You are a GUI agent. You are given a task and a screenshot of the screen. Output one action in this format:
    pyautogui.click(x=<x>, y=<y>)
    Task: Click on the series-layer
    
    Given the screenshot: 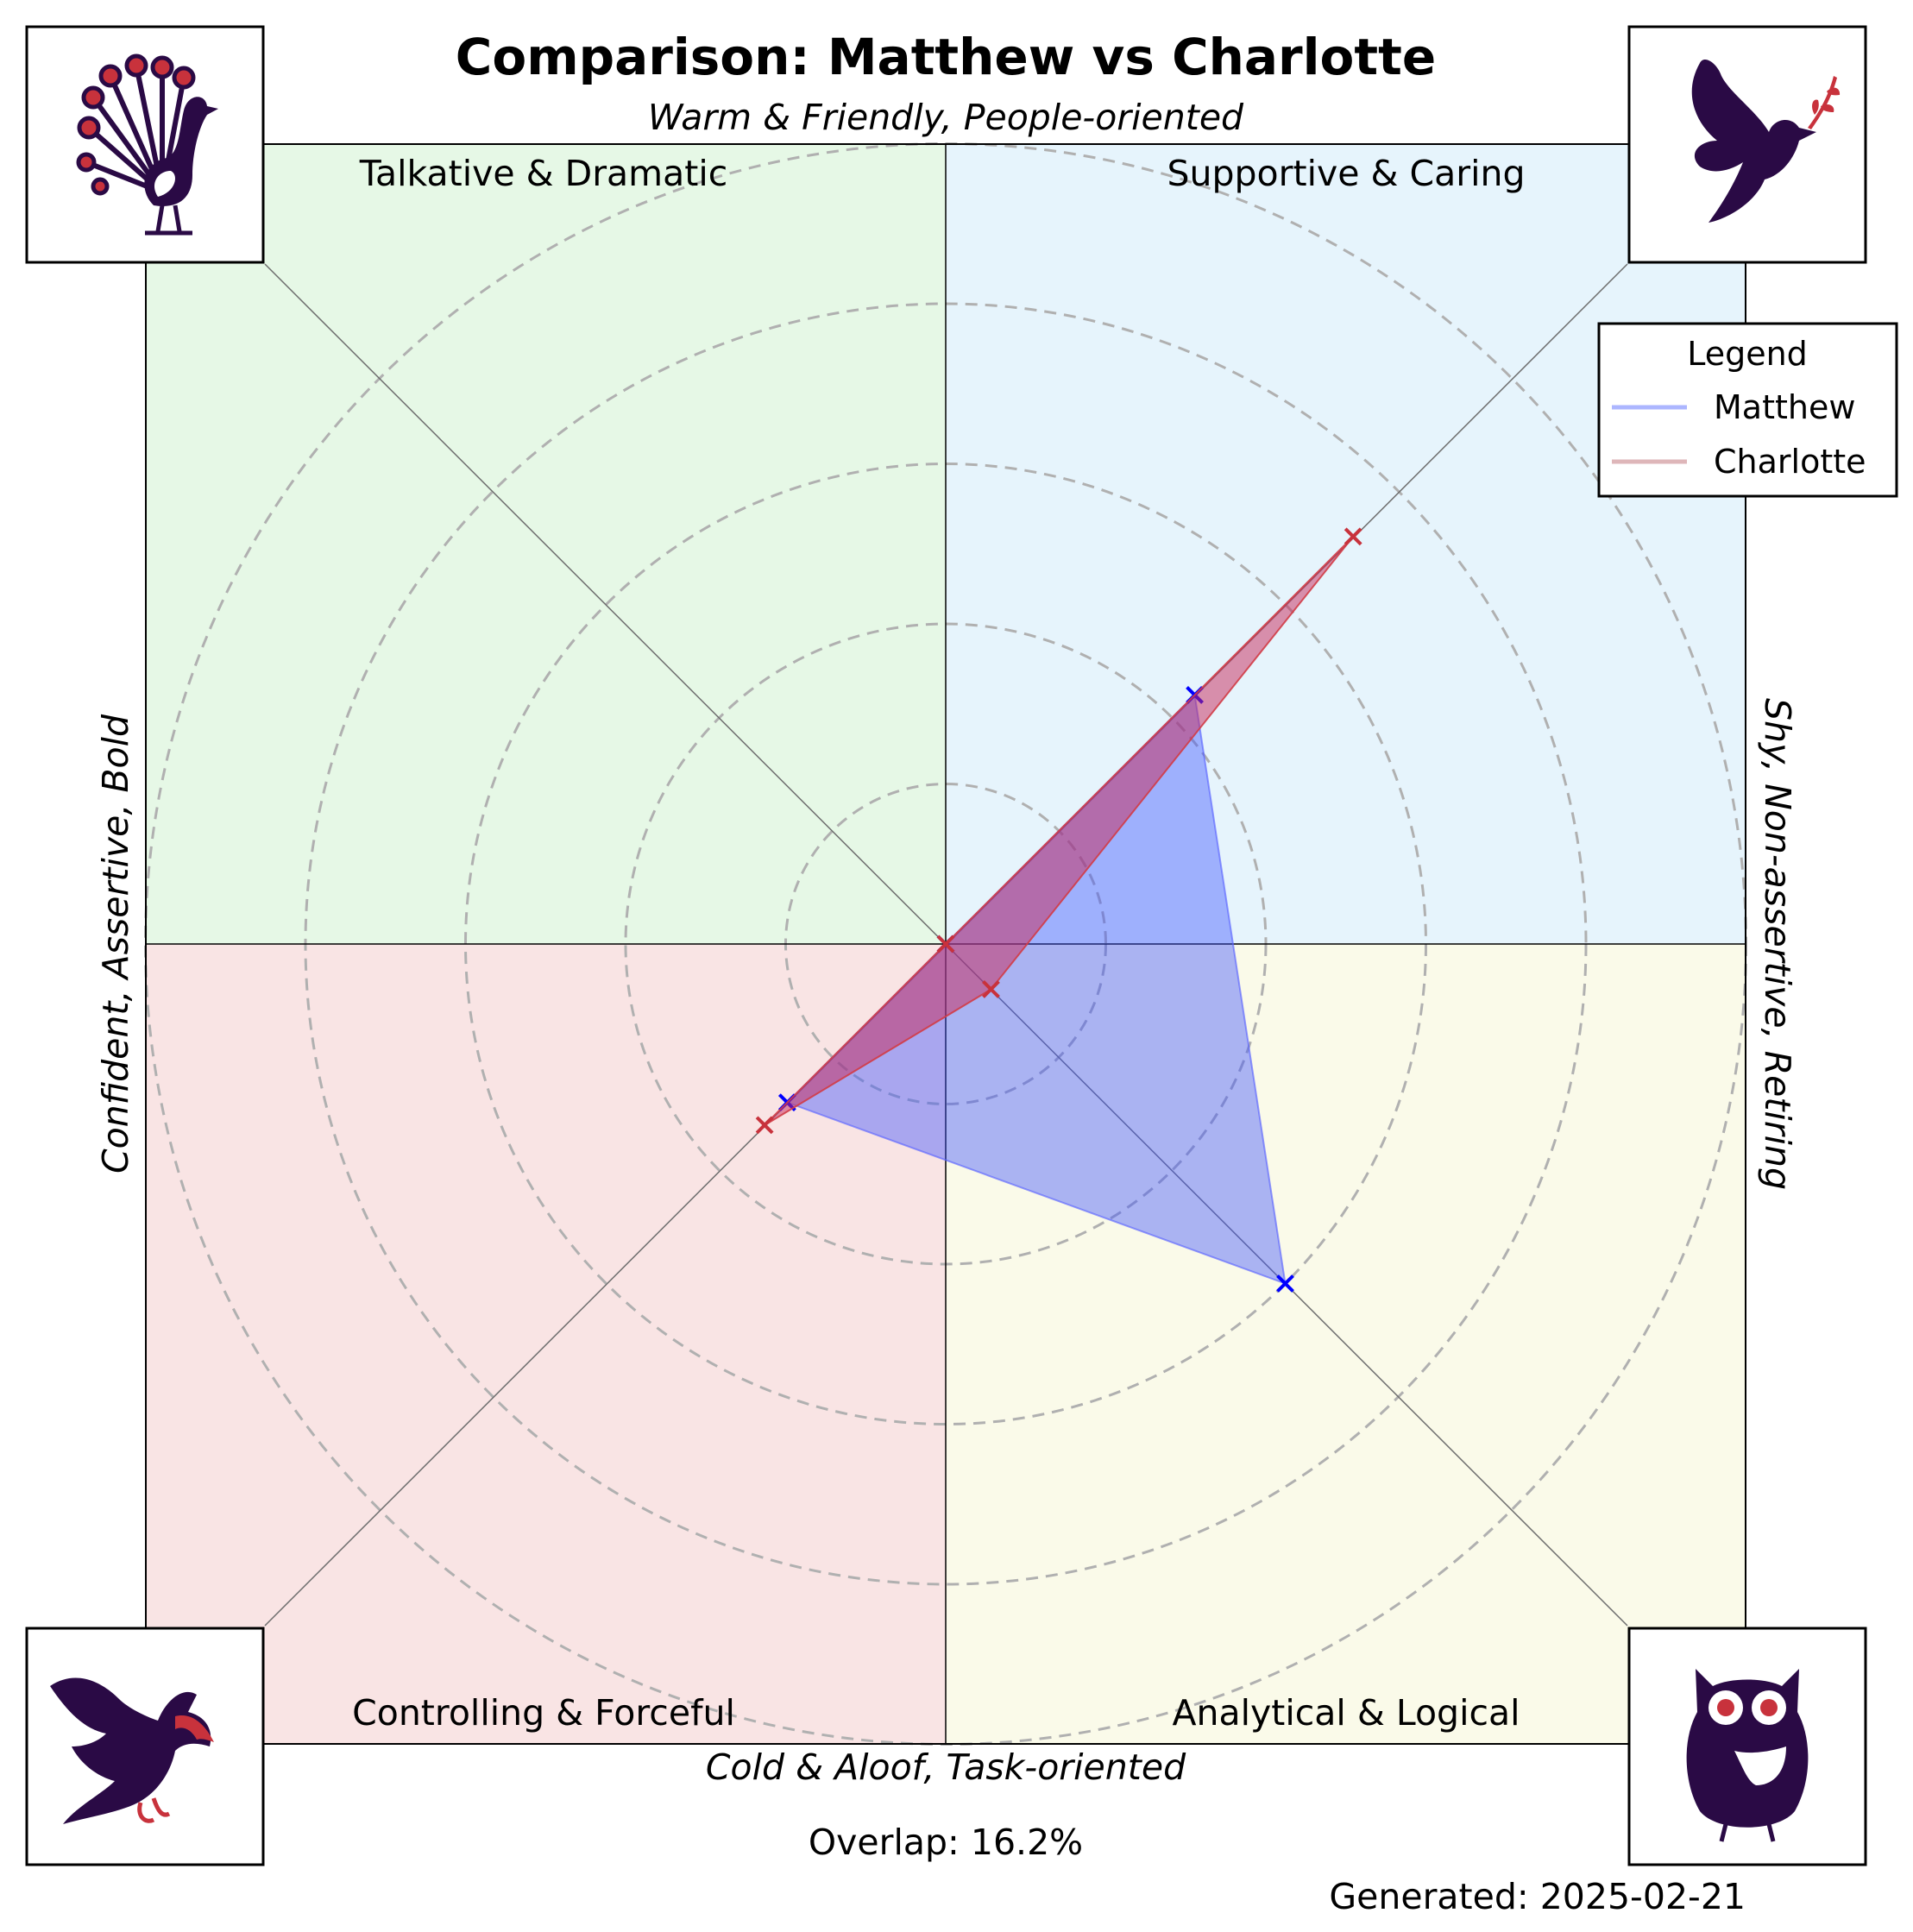 What is the action you would take?
    pyautogui.click(x=1058, y=910)
    